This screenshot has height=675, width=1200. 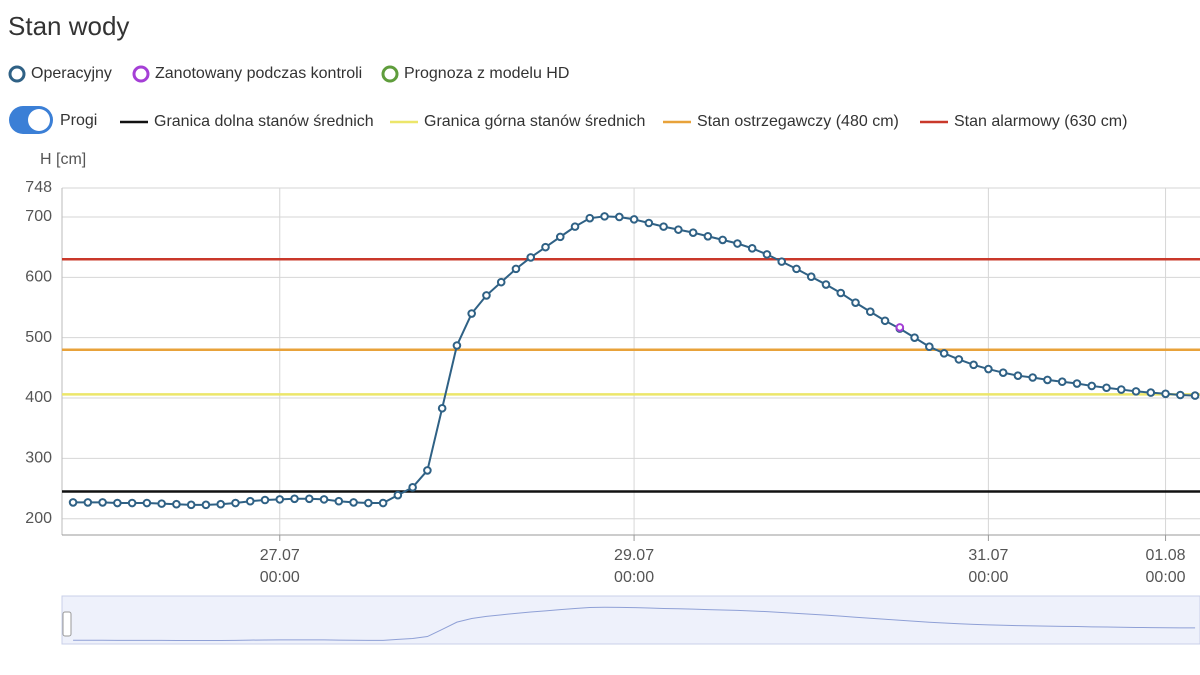 What do you see at coordinates (38, 458) in the screenshot?
I see `y-tick-label: 300` at bounding box center [38, 458].